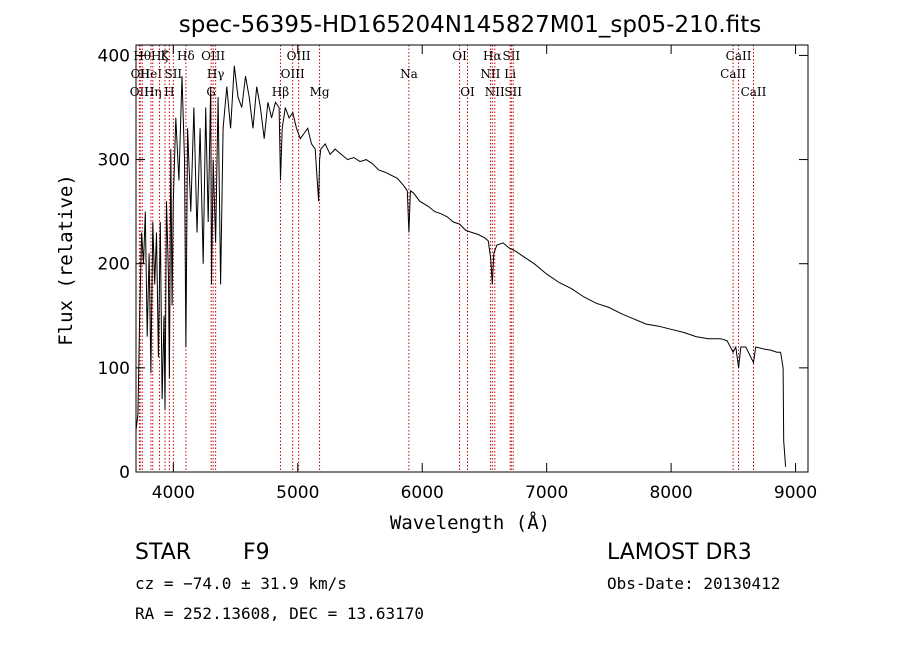 This screenshot has width=900, height=649. What do you see at coordinates (422, 493) in the screenshot?
I see `x-tick-label: 6000` at bounding box center [422, 493].